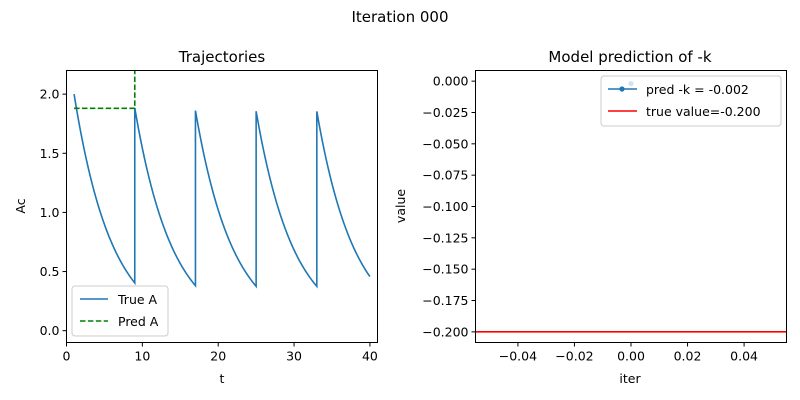 The image size is (800, 400). Describe the element at coordinates (137, 299) in the screenshot. I see `legend-label-true-a: True A` at that location.